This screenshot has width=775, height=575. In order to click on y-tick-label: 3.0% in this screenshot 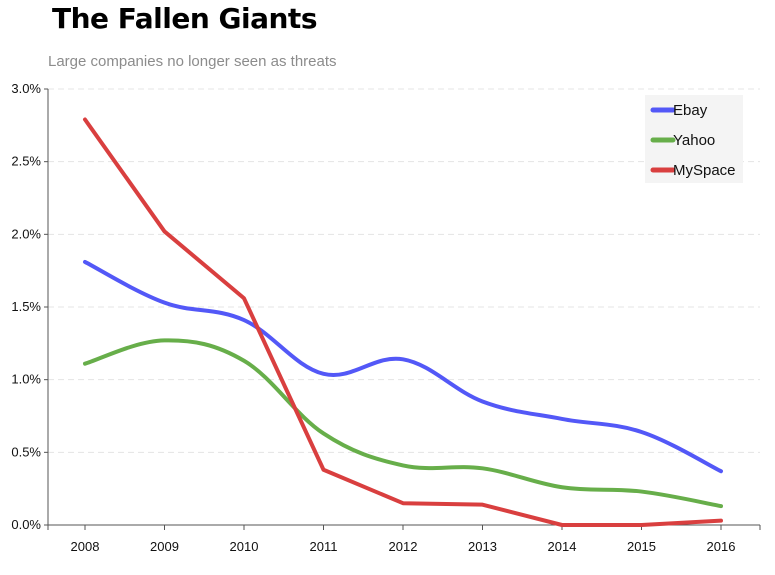, I will do `click(26, 88)`.